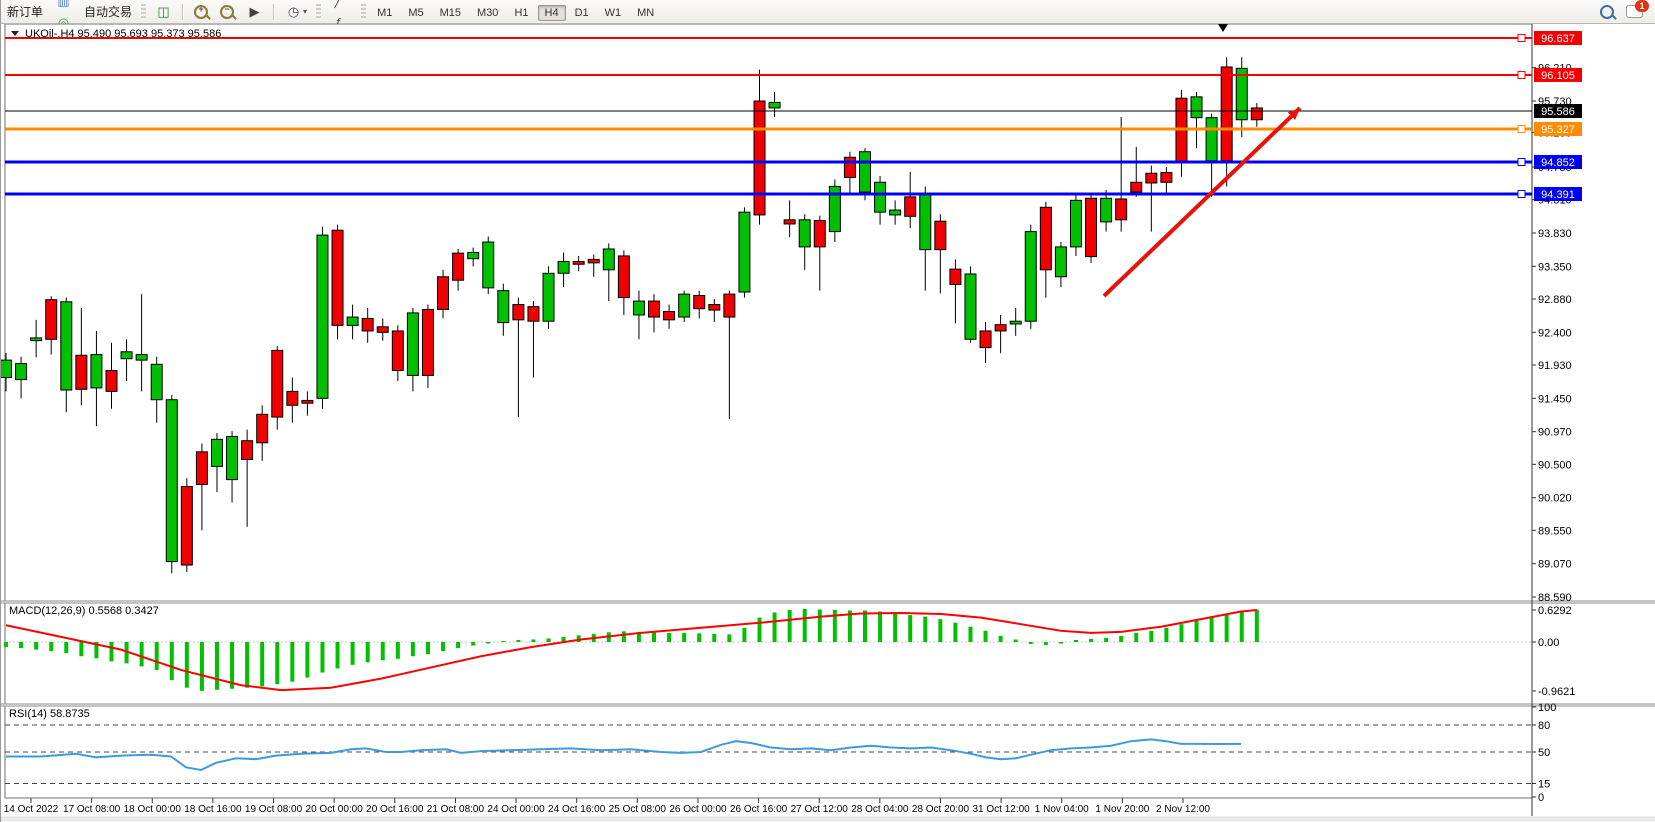  What do you see at coordinates (624, 755) in the screenshot?
I see `rsi-line` at bounding box center [624, 755].